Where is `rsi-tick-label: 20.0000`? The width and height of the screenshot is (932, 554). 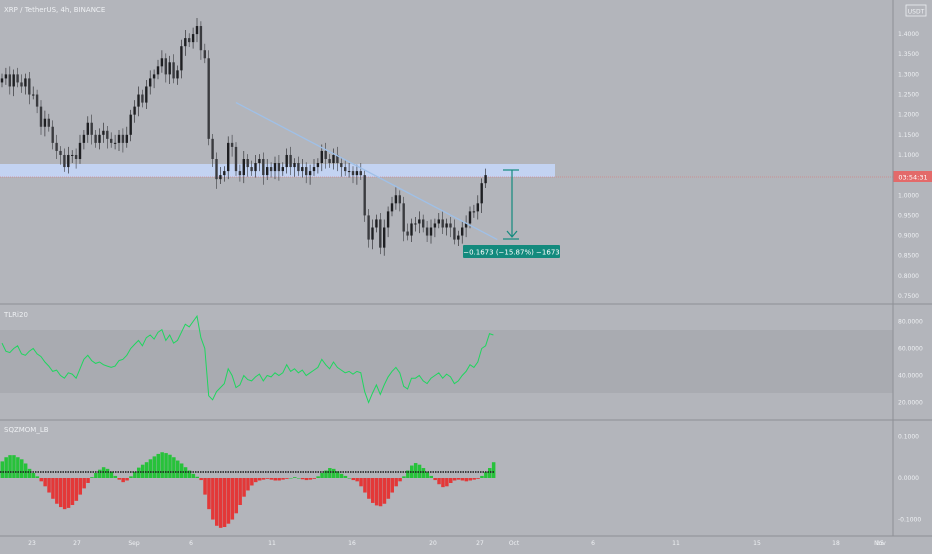 rsi-tick-label: 20.0000 is located at coordinates (910, 403).